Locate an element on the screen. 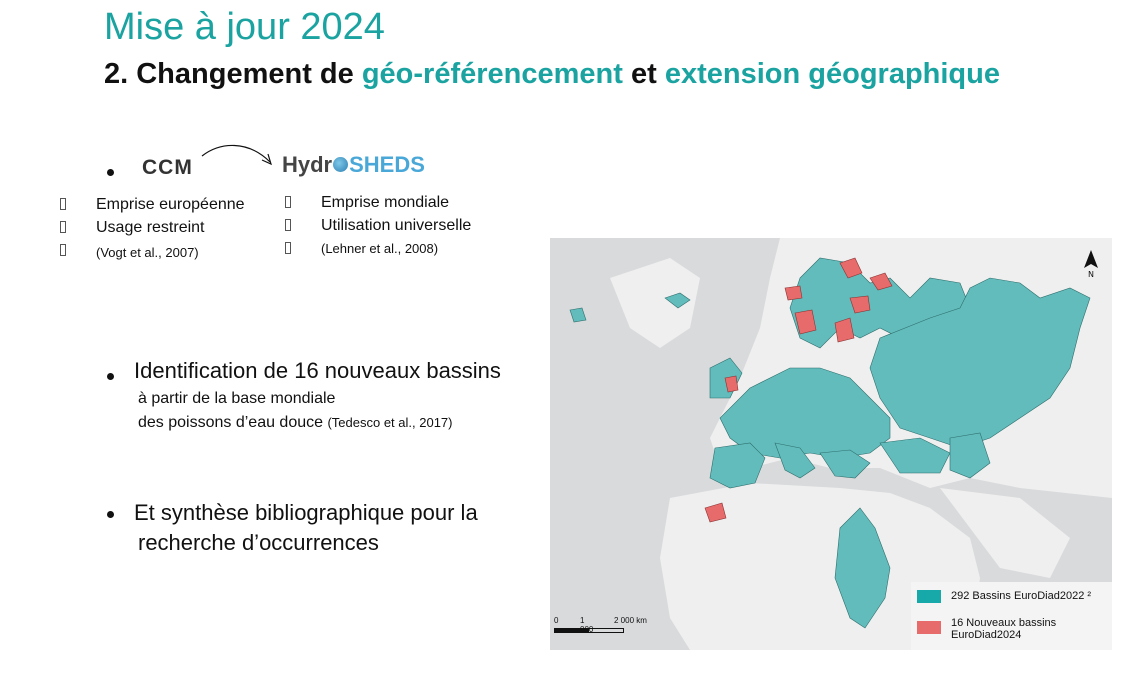 This screenshot has height=696, width=1126. scale-label-0: 0 is located at coordinates (556, 620).